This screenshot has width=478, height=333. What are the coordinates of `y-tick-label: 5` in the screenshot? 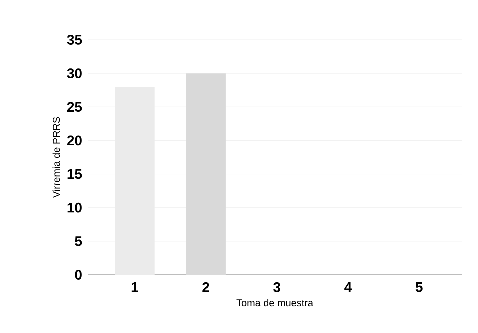 It's located at (78, 241).